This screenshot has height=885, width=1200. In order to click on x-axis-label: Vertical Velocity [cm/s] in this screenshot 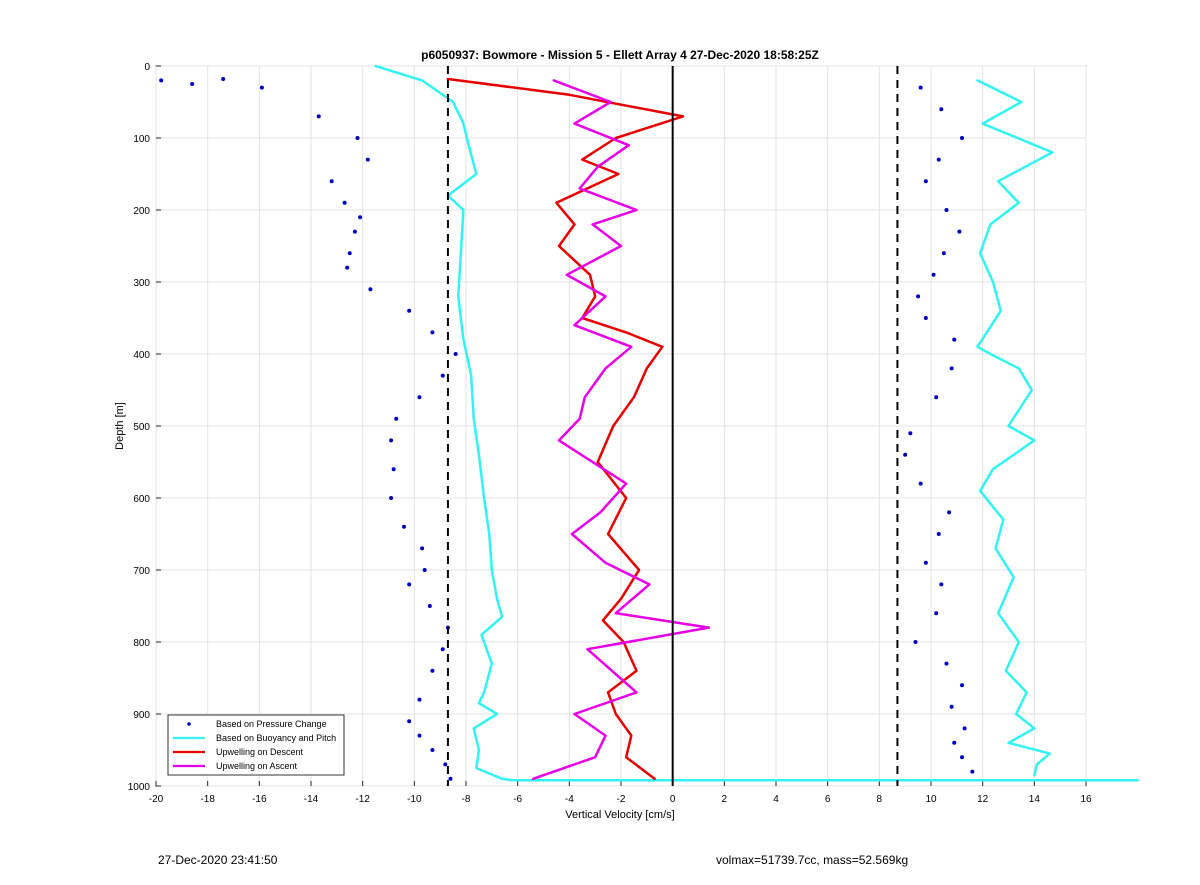, I will do `click(619, 815)`.